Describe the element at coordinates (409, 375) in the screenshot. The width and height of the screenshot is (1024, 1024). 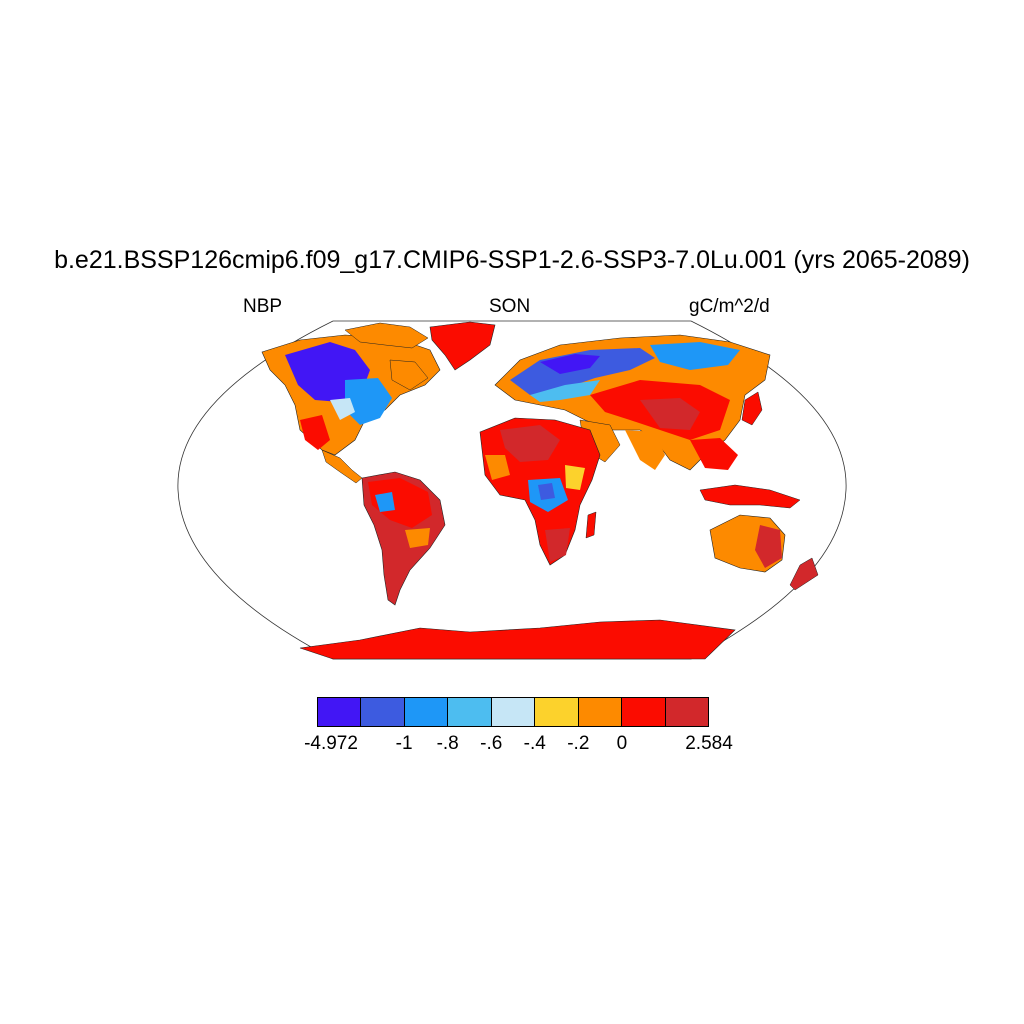
I see `hudson-area` at that location.